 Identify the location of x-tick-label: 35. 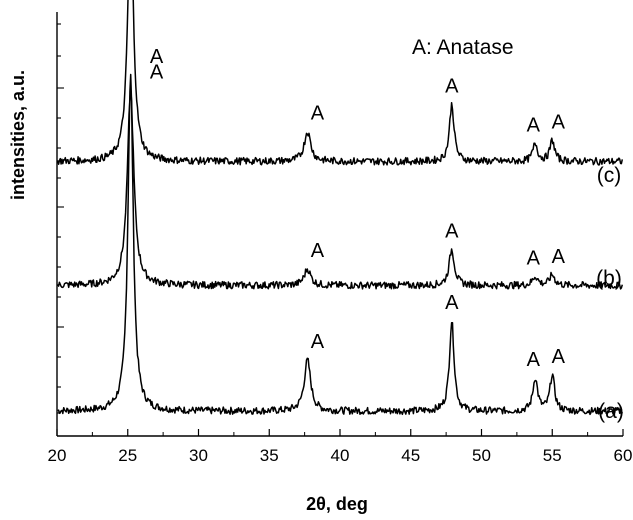
(269, 455).